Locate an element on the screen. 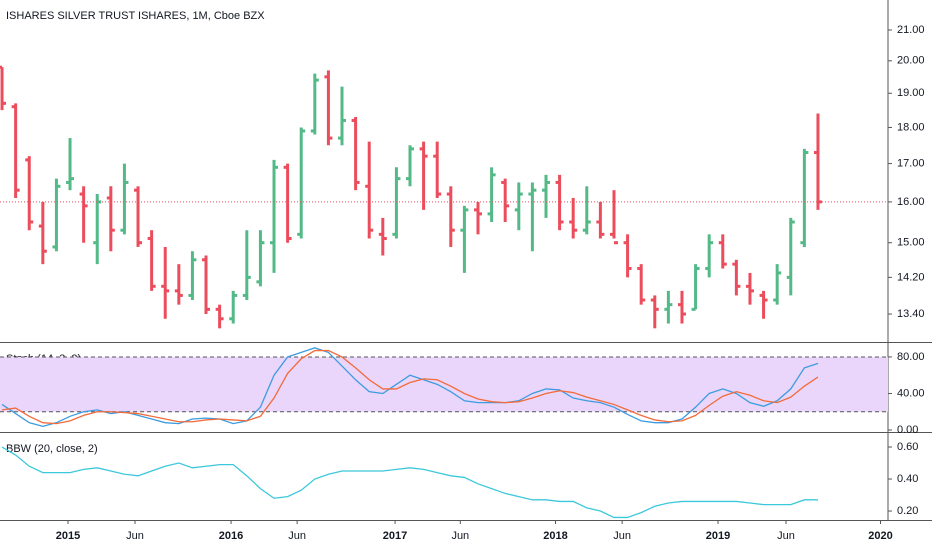 This screenshot has width=932, height=550. x-tick-label: 2016 is located at coordinates (231, 536).